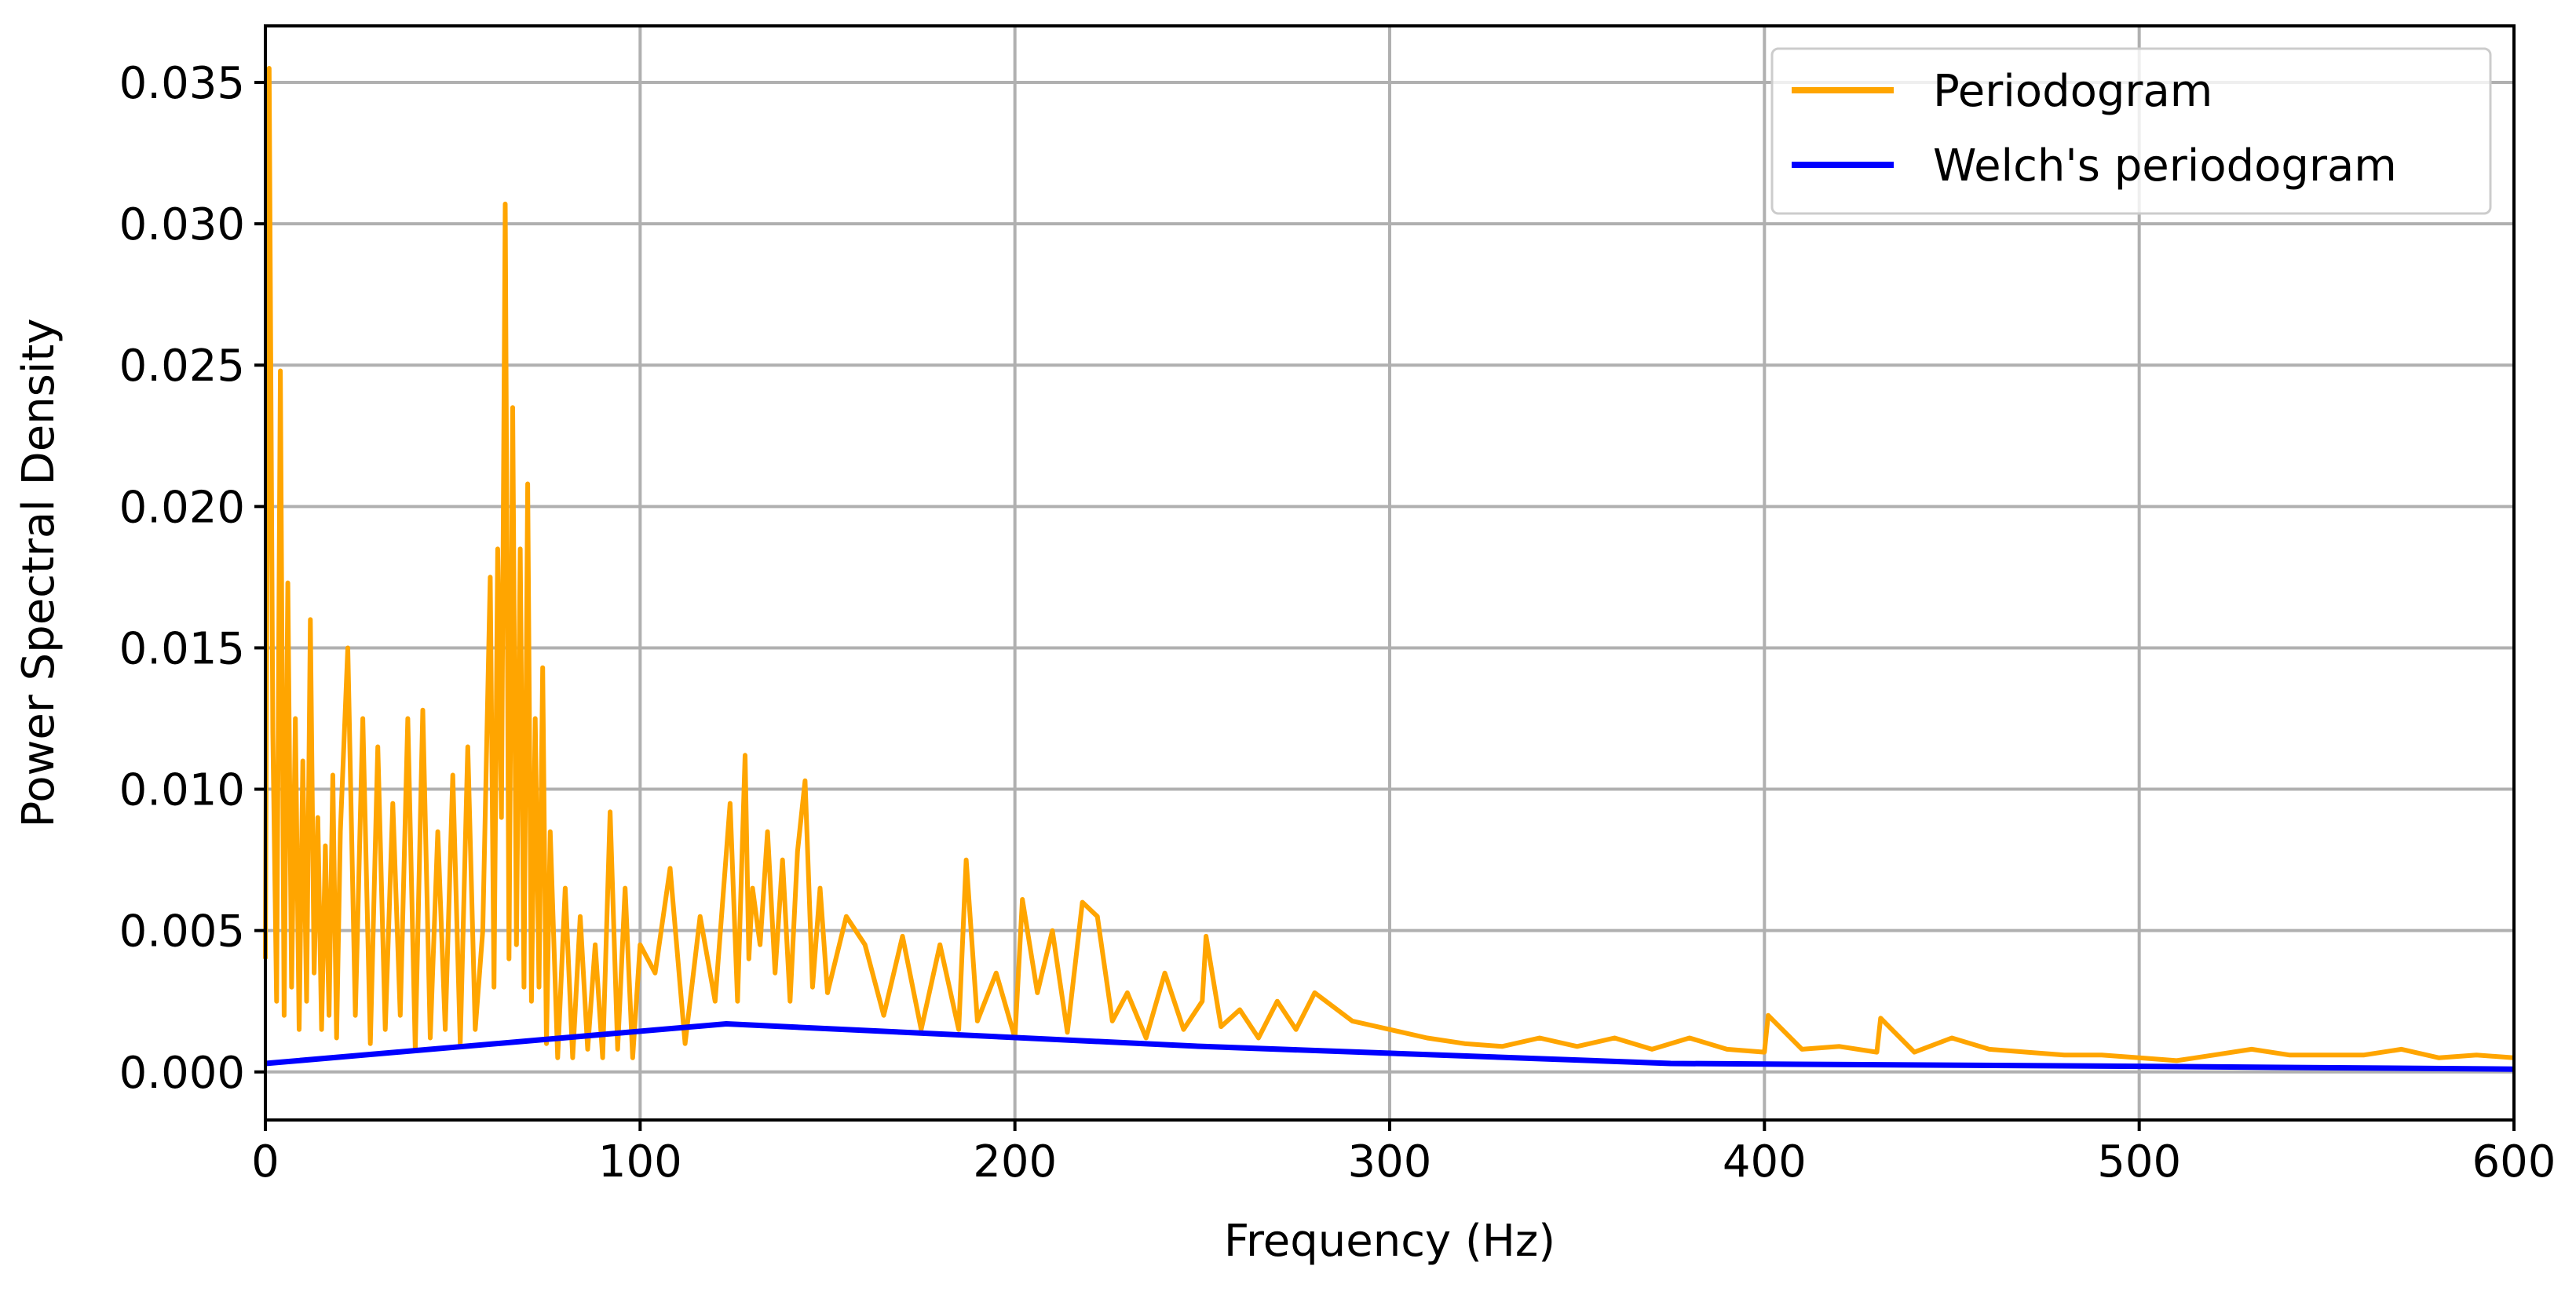 The image size is (2576, 1295). What do you see at coordinates (1389, 1241) in the screenshot?
I see `x-axis-title: Frequency (Hz)` at bounding box center [1389, 1241].